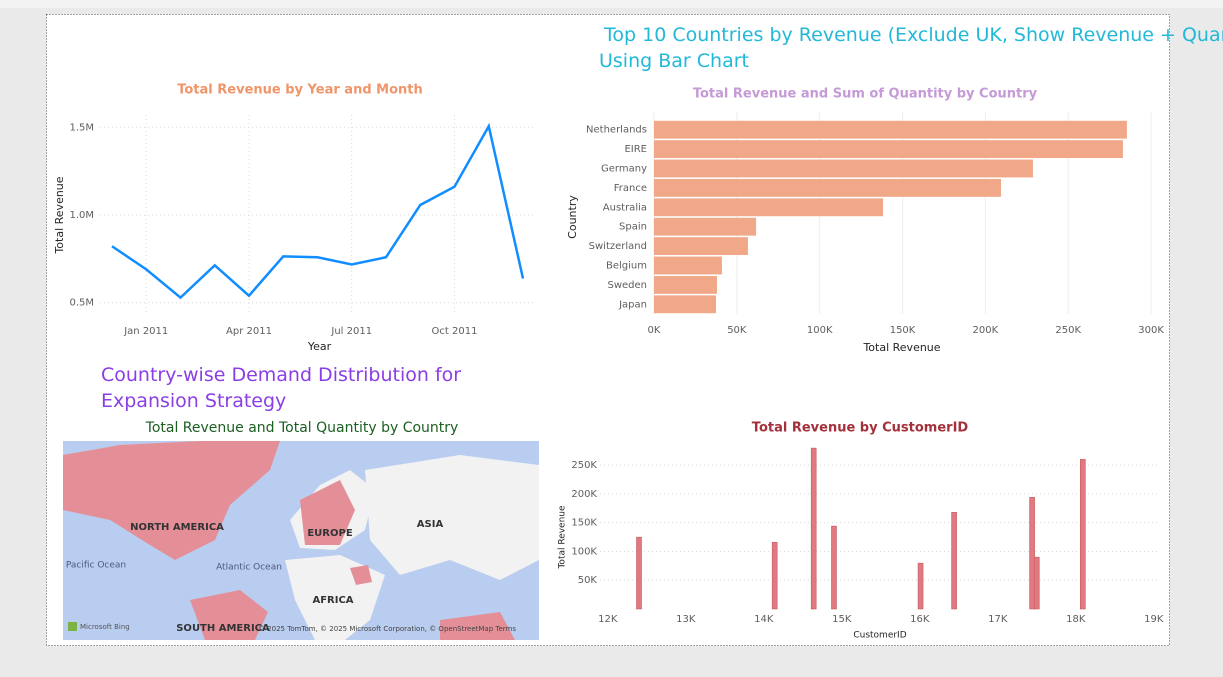  Describe the element at coordinates (654, 330) in the screenshot. I see `x-tick-label: 0K` at that location.